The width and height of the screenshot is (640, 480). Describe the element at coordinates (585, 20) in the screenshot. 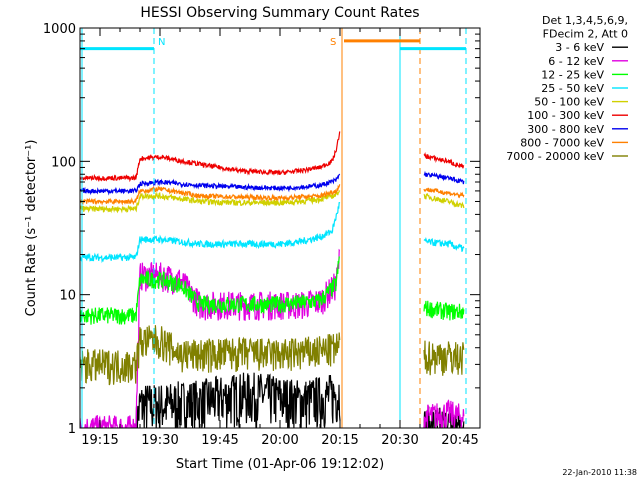

I see `legend-header-0: Det 1,3,4,5,6,9,` at that location.